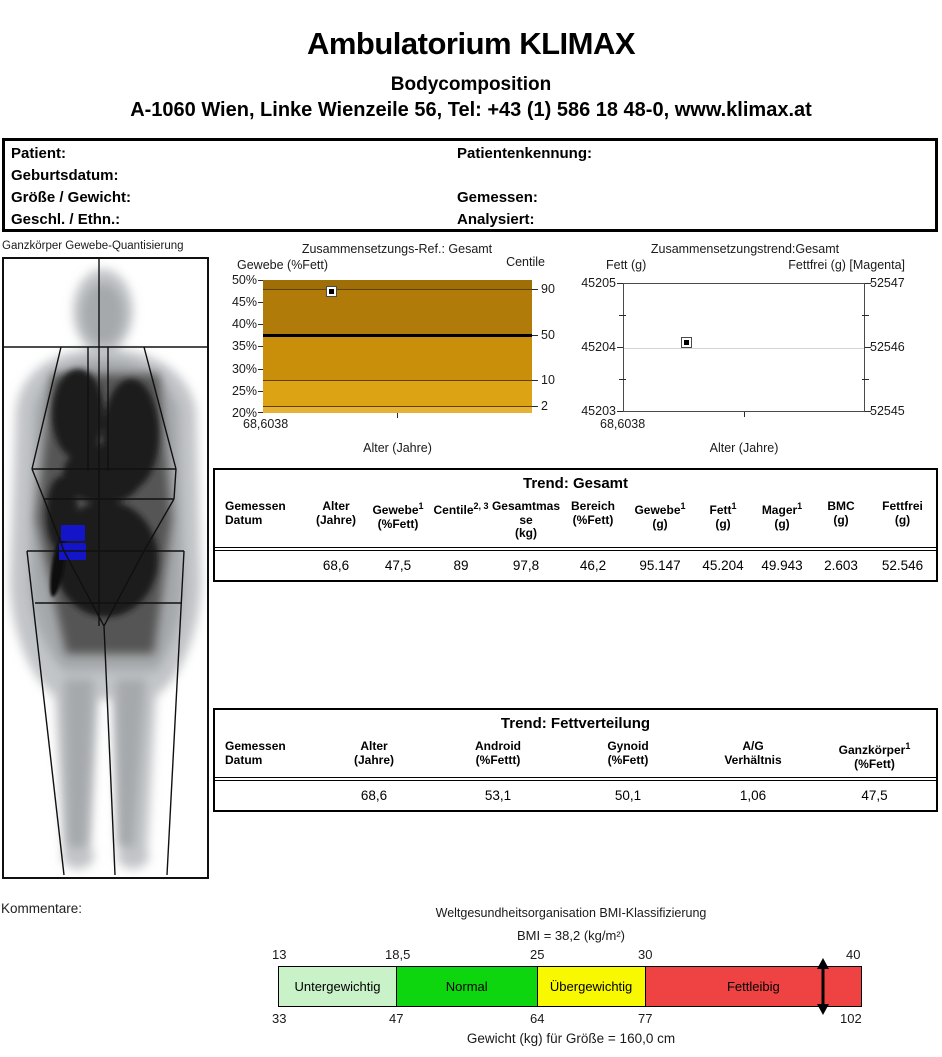  Describe the element at coordinates (102, 493) in the screenshot. I see `body-torso-darkest` at that location.